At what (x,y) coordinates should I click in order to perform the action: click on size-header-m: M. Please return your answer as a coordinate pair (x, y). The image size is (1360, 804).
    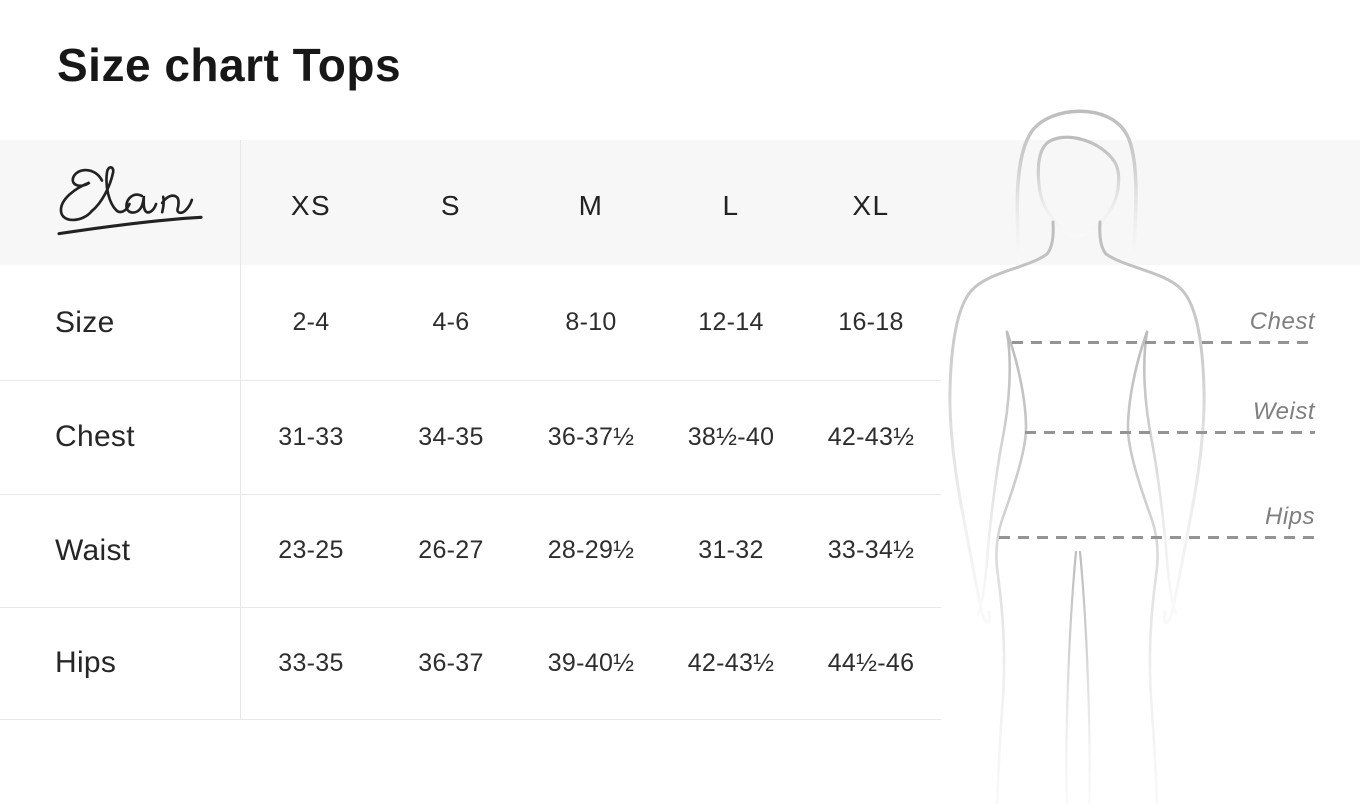
    Looking at the image, I should click on (591, 205).